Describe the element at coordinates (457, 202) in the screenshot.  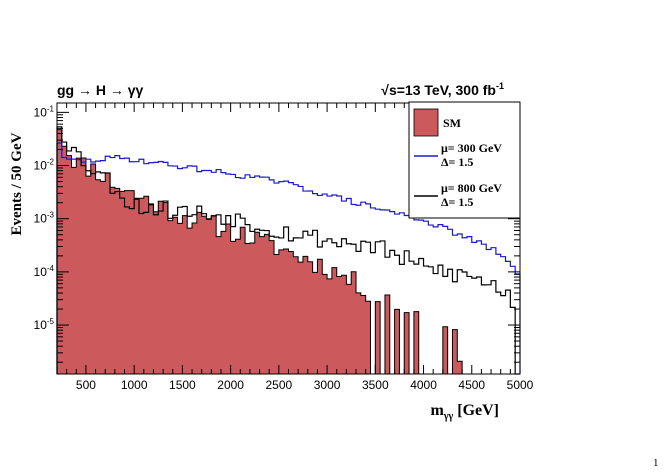
I see `legend-mu800-label-2: Δ= 1.5` at that location.